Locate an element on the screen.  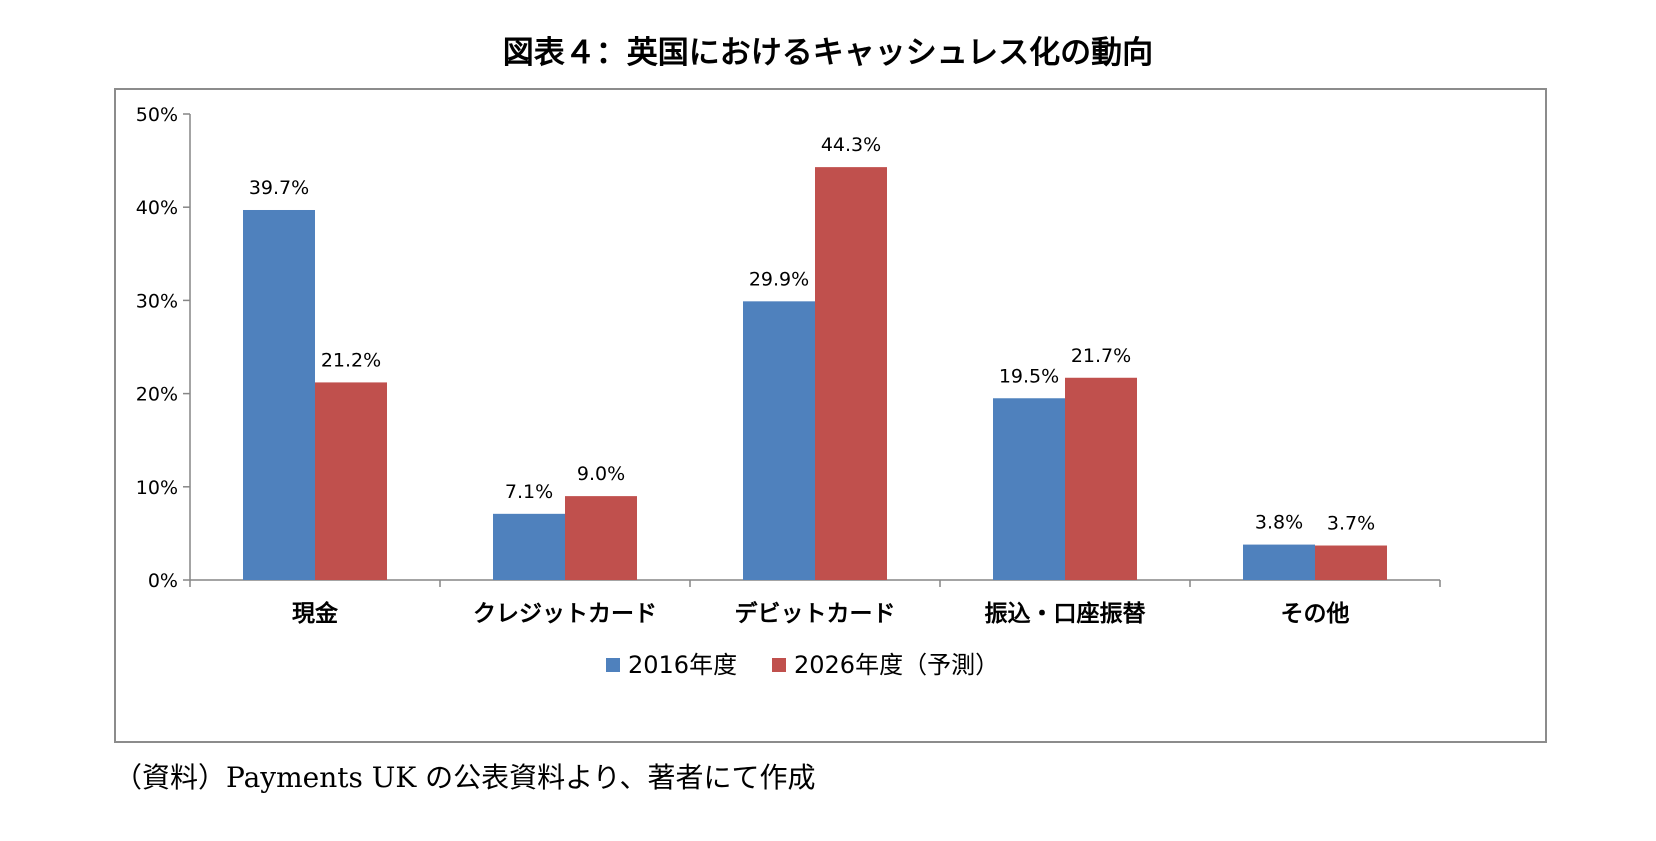
legend-label: 2016年度 is located at coordinates (682, 665).